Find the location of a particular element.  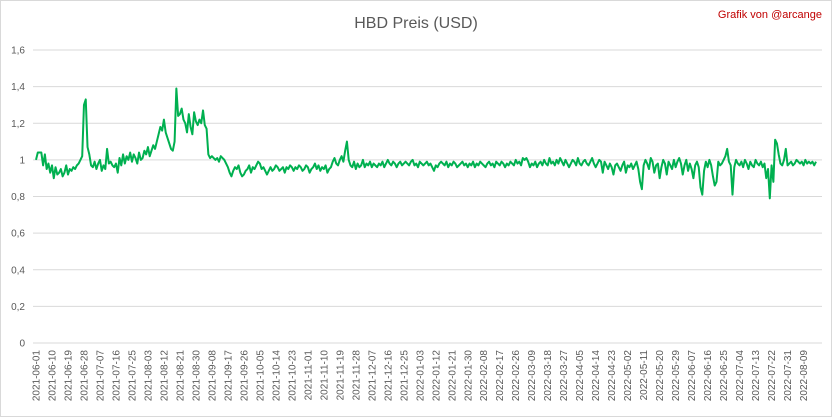

y-tick-label: 0,4 is located at coordinates (18, 270).